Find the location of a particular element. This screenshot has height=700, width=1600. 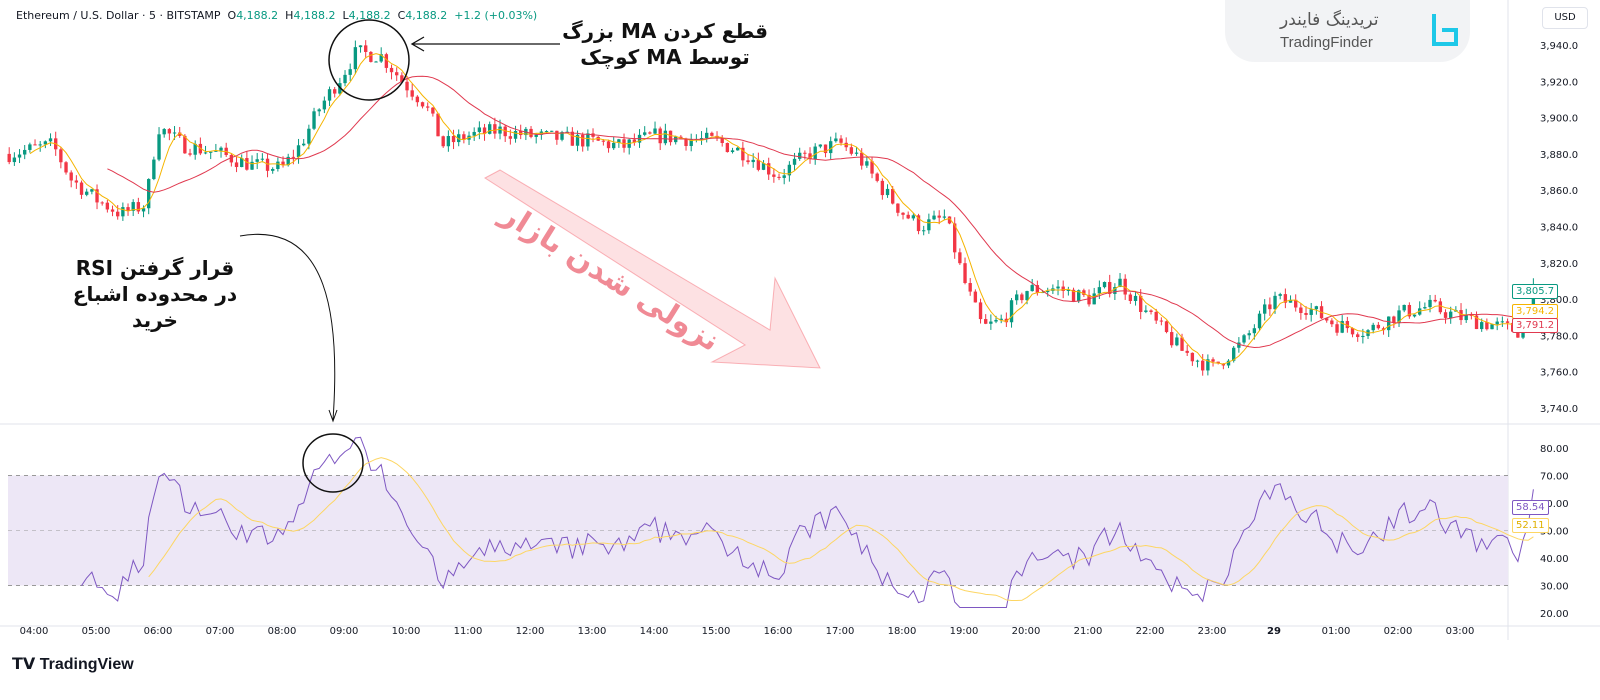

tradingfinder-logo: تریدینگ فایندر TradingFinder is located at coordinates (1347, 31).